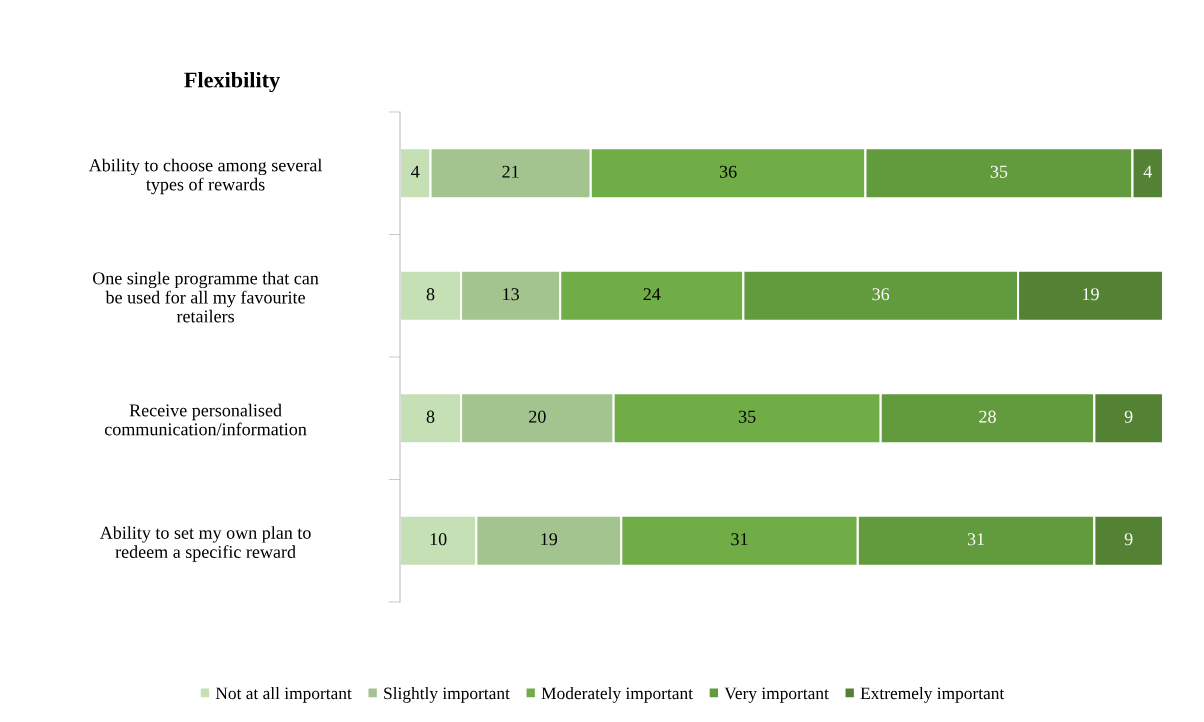  Describe the element at coordinates (537, 416) in the screenshot. I see `data-label: 20` at that location.